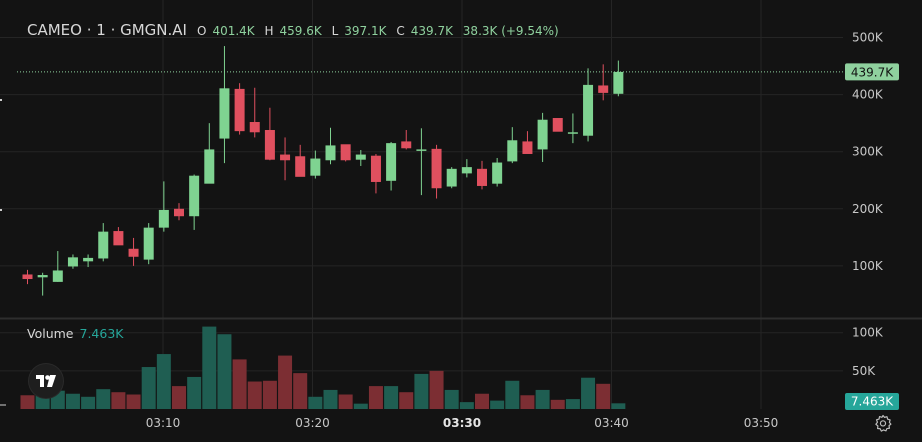 The width and height of the screenshot is (922, 442). Describe the element at coordinates (312, 423) in the screenshot. I see `time-tick-label: 03:20` at that location.